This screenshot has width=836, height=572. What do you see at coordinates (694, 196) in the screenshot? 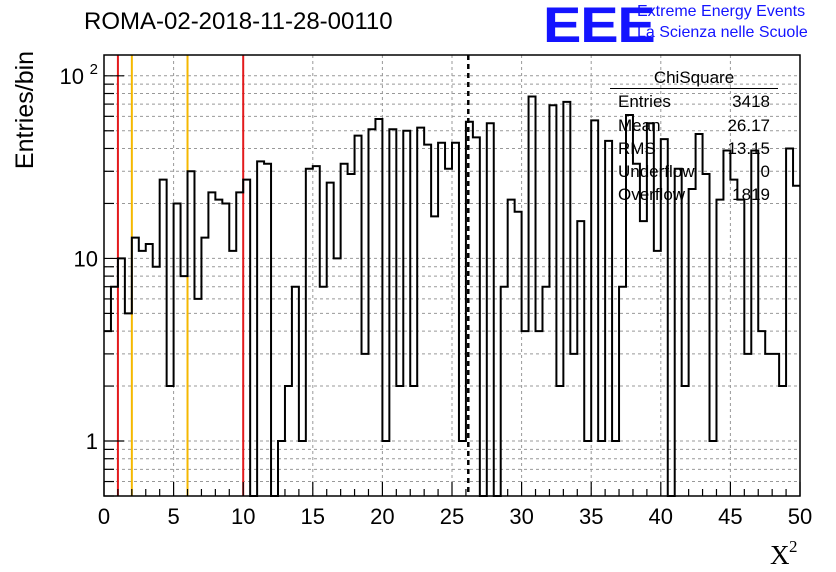
I see `stats-row-overflow: Overflow 1819` at bounding box center [694, 196].